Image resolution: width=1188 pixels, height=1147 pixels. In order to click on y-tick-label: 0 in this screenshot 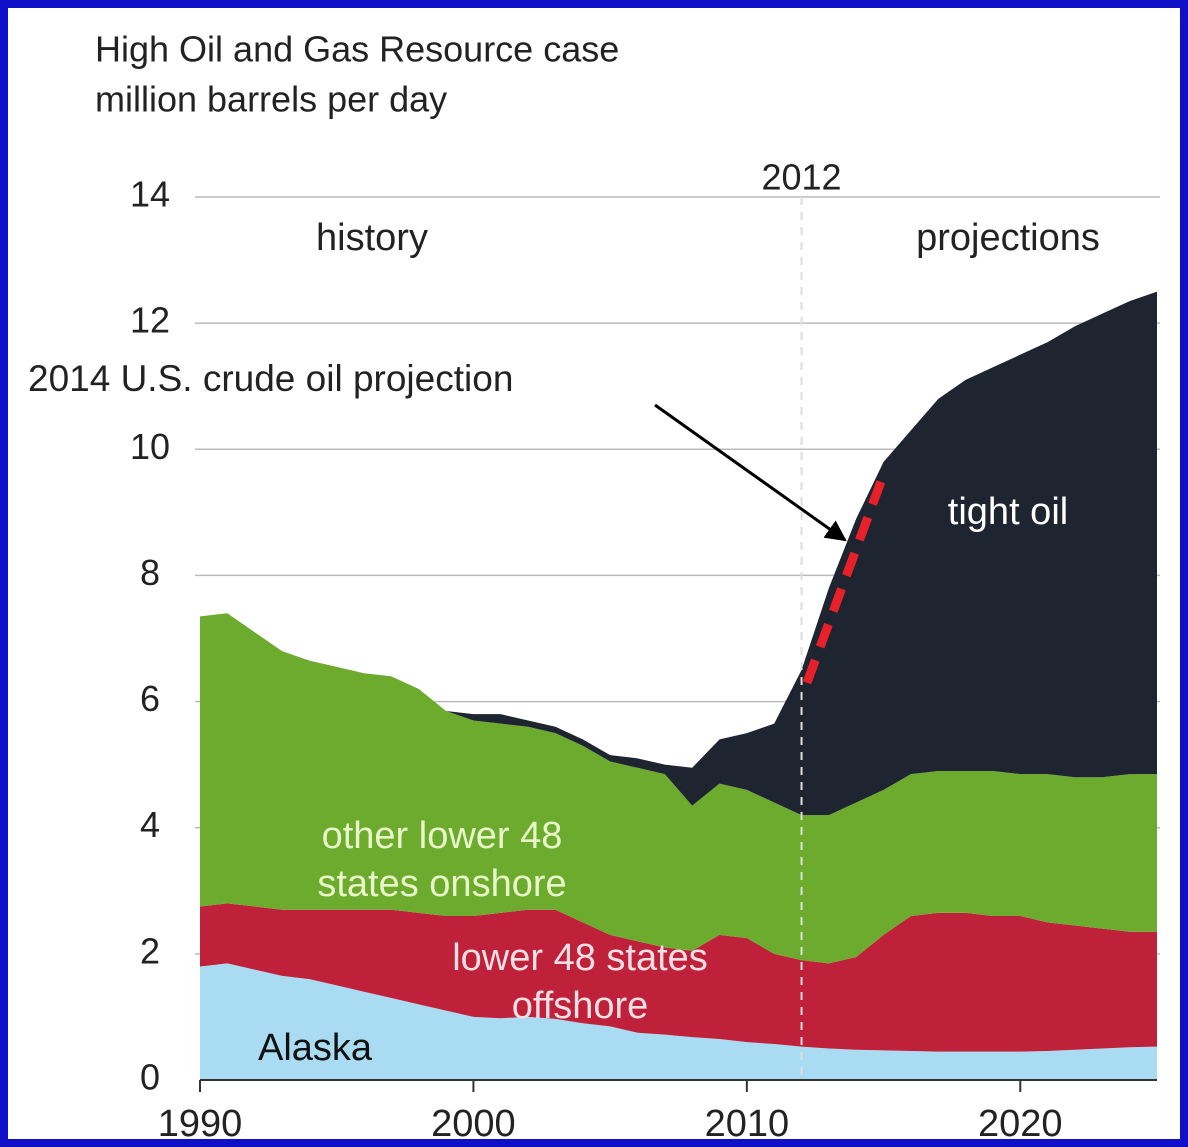, I will do `click(150, 1077)`.